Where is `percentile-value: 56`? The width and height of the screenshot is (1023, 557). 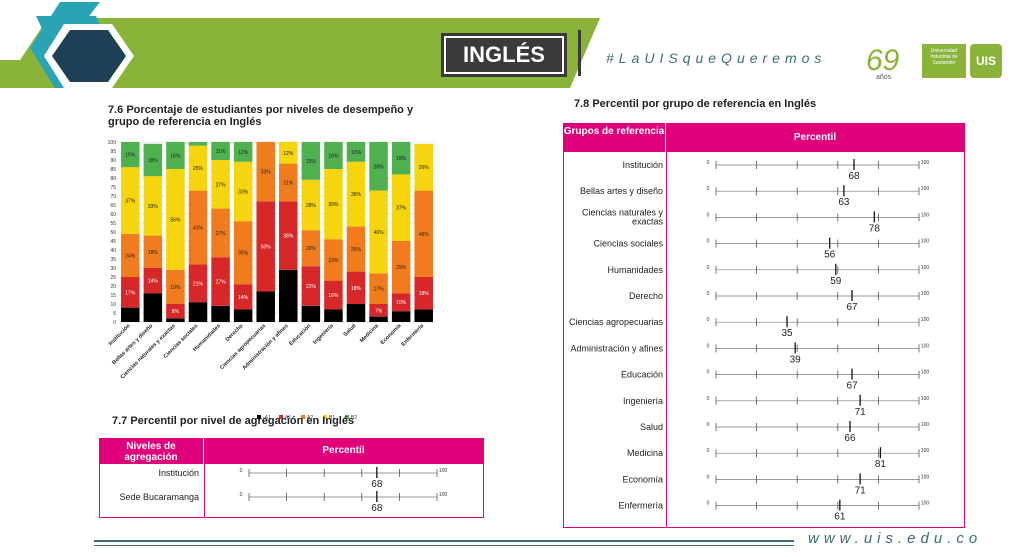
percentile-value: 56 is located at coordinates (830, 255).